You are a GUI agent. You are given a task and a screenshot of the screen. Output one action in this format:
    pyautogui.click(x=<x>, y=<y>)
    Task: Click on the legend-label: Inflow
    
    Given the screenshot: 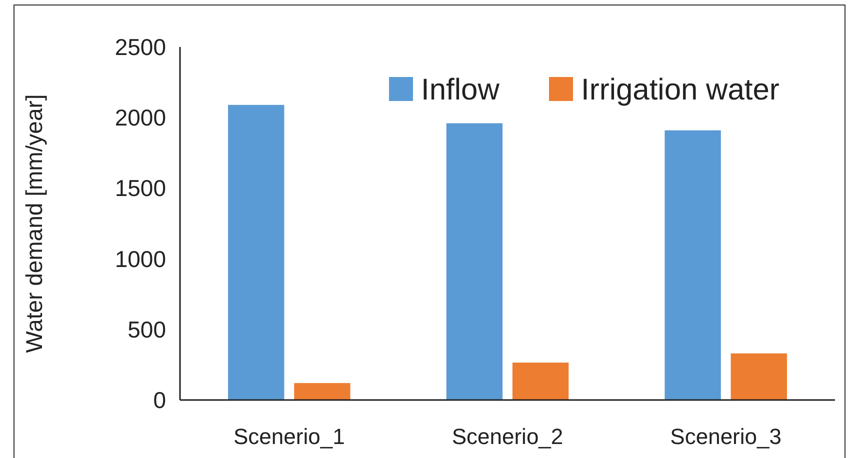 What is the action you would take?
    pyautogui.click(x=460, y=90)
    